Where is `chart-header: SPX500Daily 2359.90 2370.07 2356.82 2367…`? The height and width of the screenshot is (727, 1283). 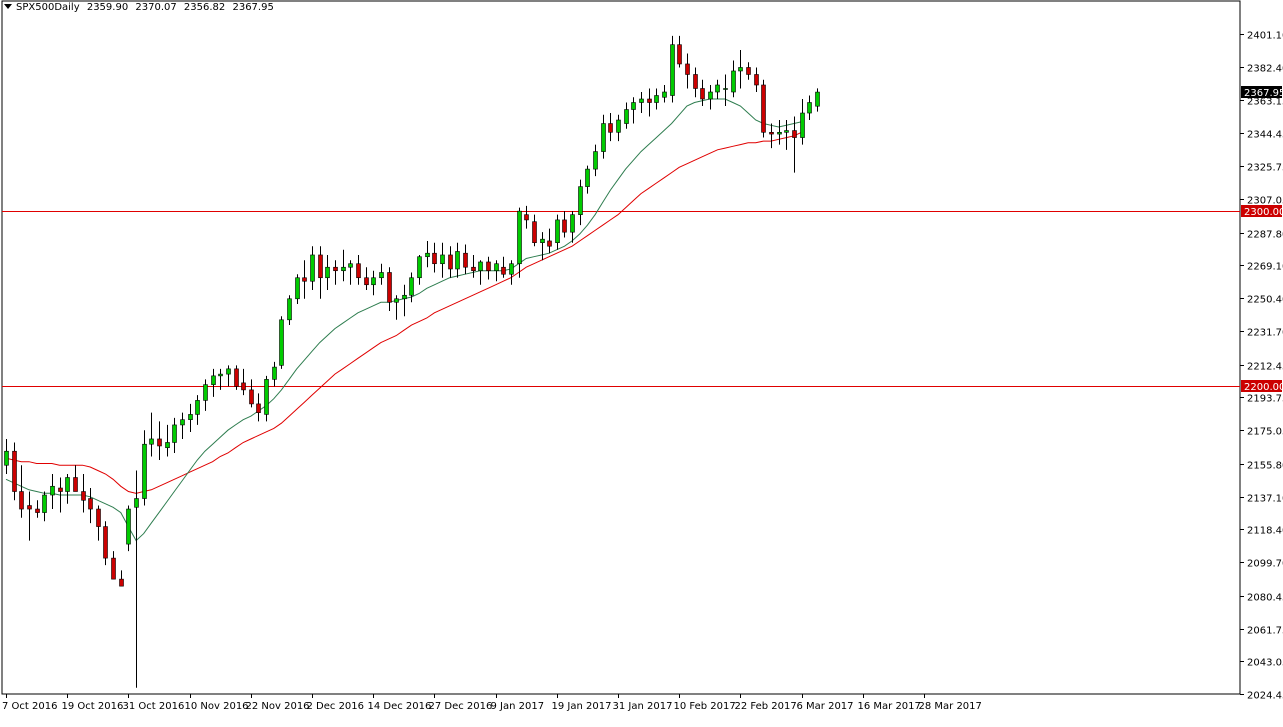 chart-header: SPX500Daily 2359.90 2370.07 2356.82 2367… is located at coordinates (141, 7).